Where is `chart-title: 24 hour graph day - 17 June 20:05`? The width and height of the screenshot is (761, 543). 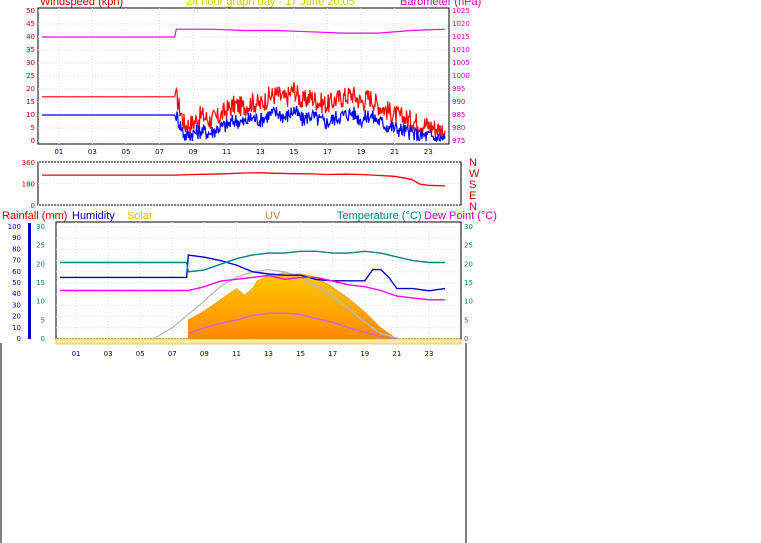 chart-title: 24 hour graph day - 17 June 20:05 is located at coordinates (270, 4).